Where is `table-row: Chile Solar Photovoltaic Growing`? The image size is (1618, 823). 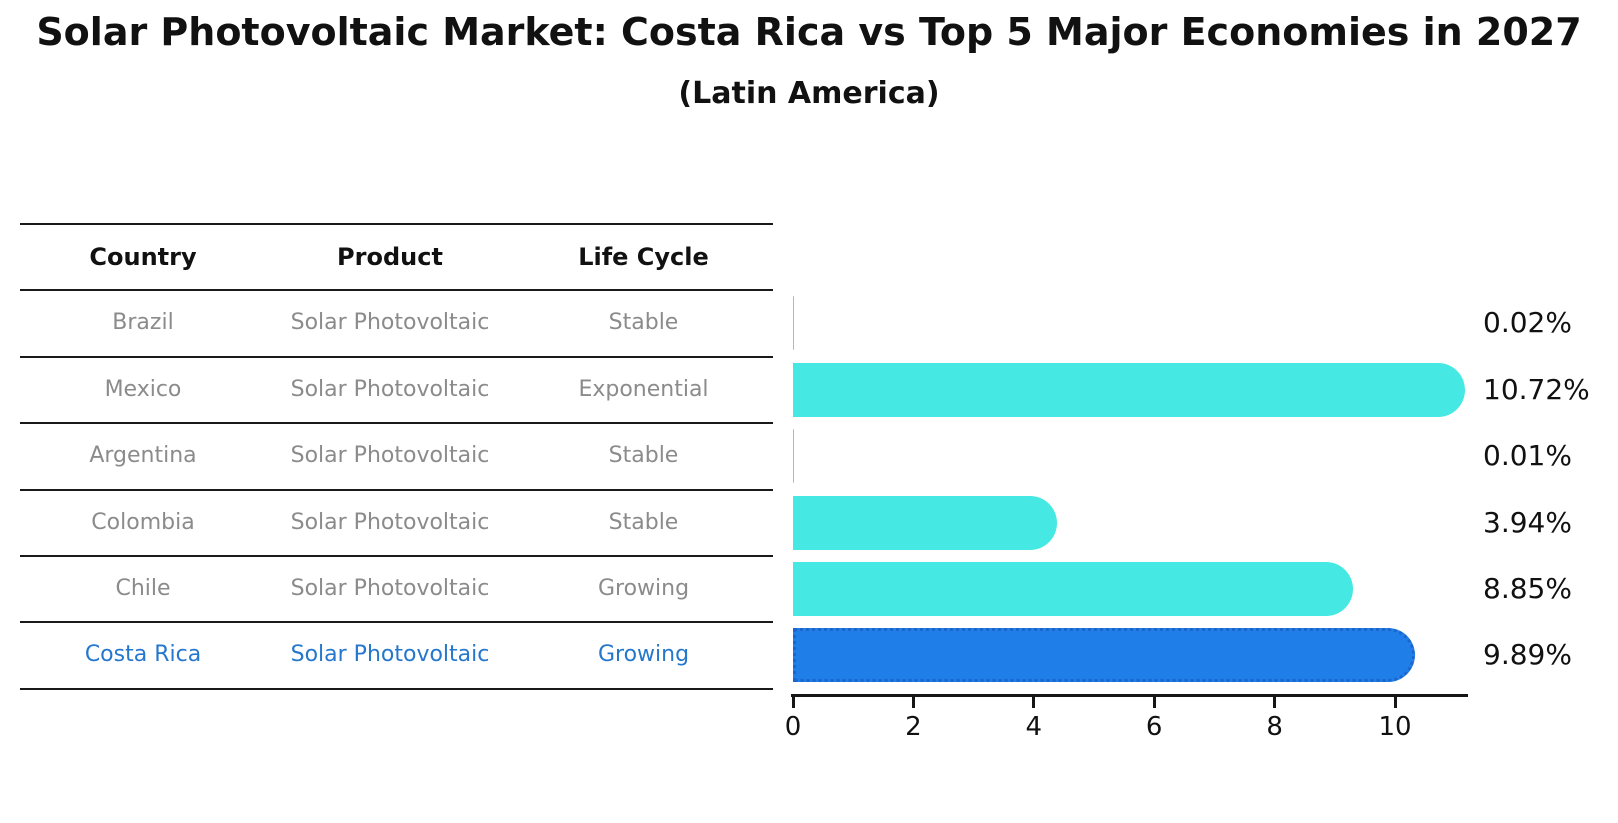 table-row: Chile Solar Photovoltaic Growing is located at coordinates (396, 587).